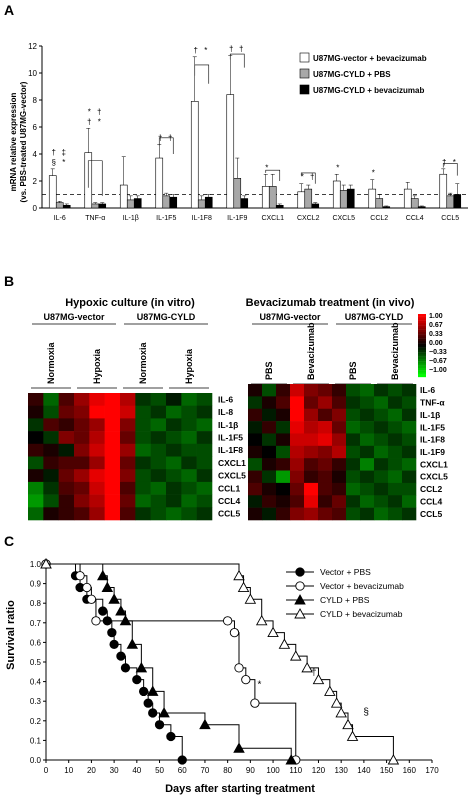 This screenshot has height=798, width=474. What do you see at coordinates (434, 464) in the screenshot?
I see `heatmap-right-row-label: CXCL1` at bounding box center [434, 464].